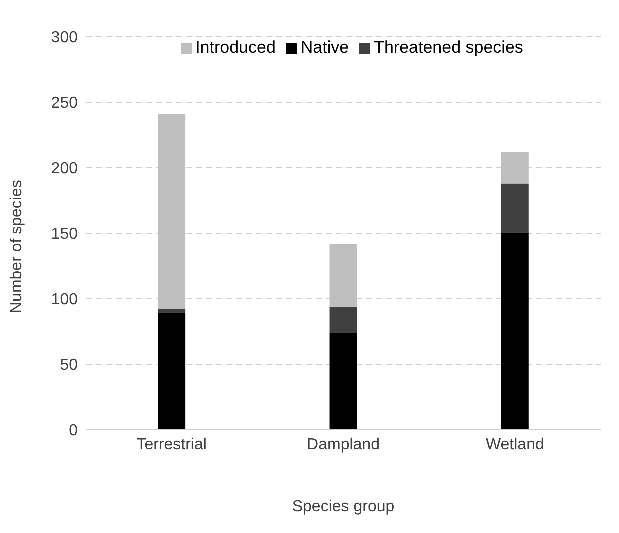 This screenshot has width=619, height=533. I want to click on y-tick-label: 200, so click(64, 169).